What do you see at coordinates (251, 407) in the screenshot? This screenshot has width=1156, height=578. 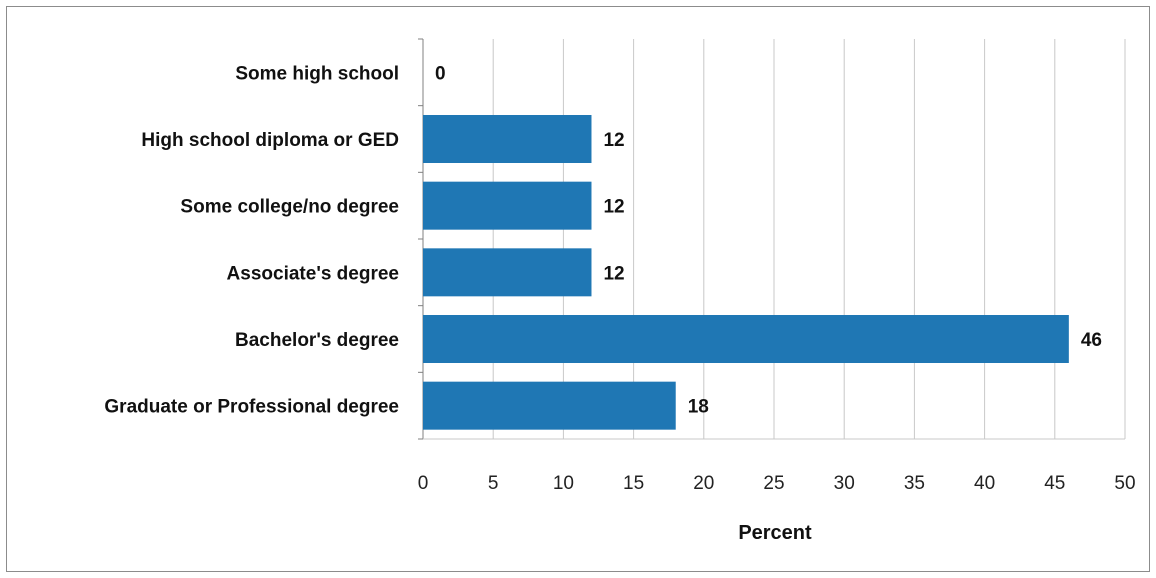 I see `category-label-graduate-or-professional-degree: Graduate or Professional degree` at bounding box center [251, 407].